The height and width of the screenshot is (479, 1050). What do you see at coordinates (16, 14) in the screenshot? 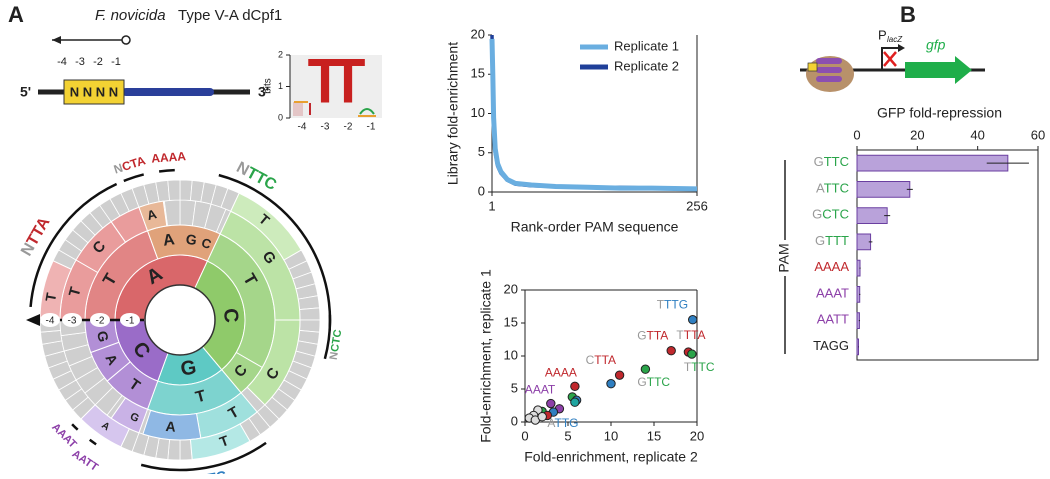
I see `panel-label: A` at bounding box center [16, 14].